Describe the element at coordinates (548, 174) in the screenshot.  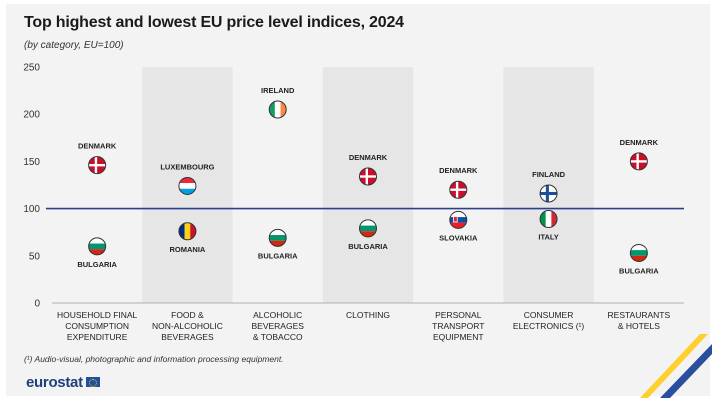
I see `country-label: FINLAND` at that location.